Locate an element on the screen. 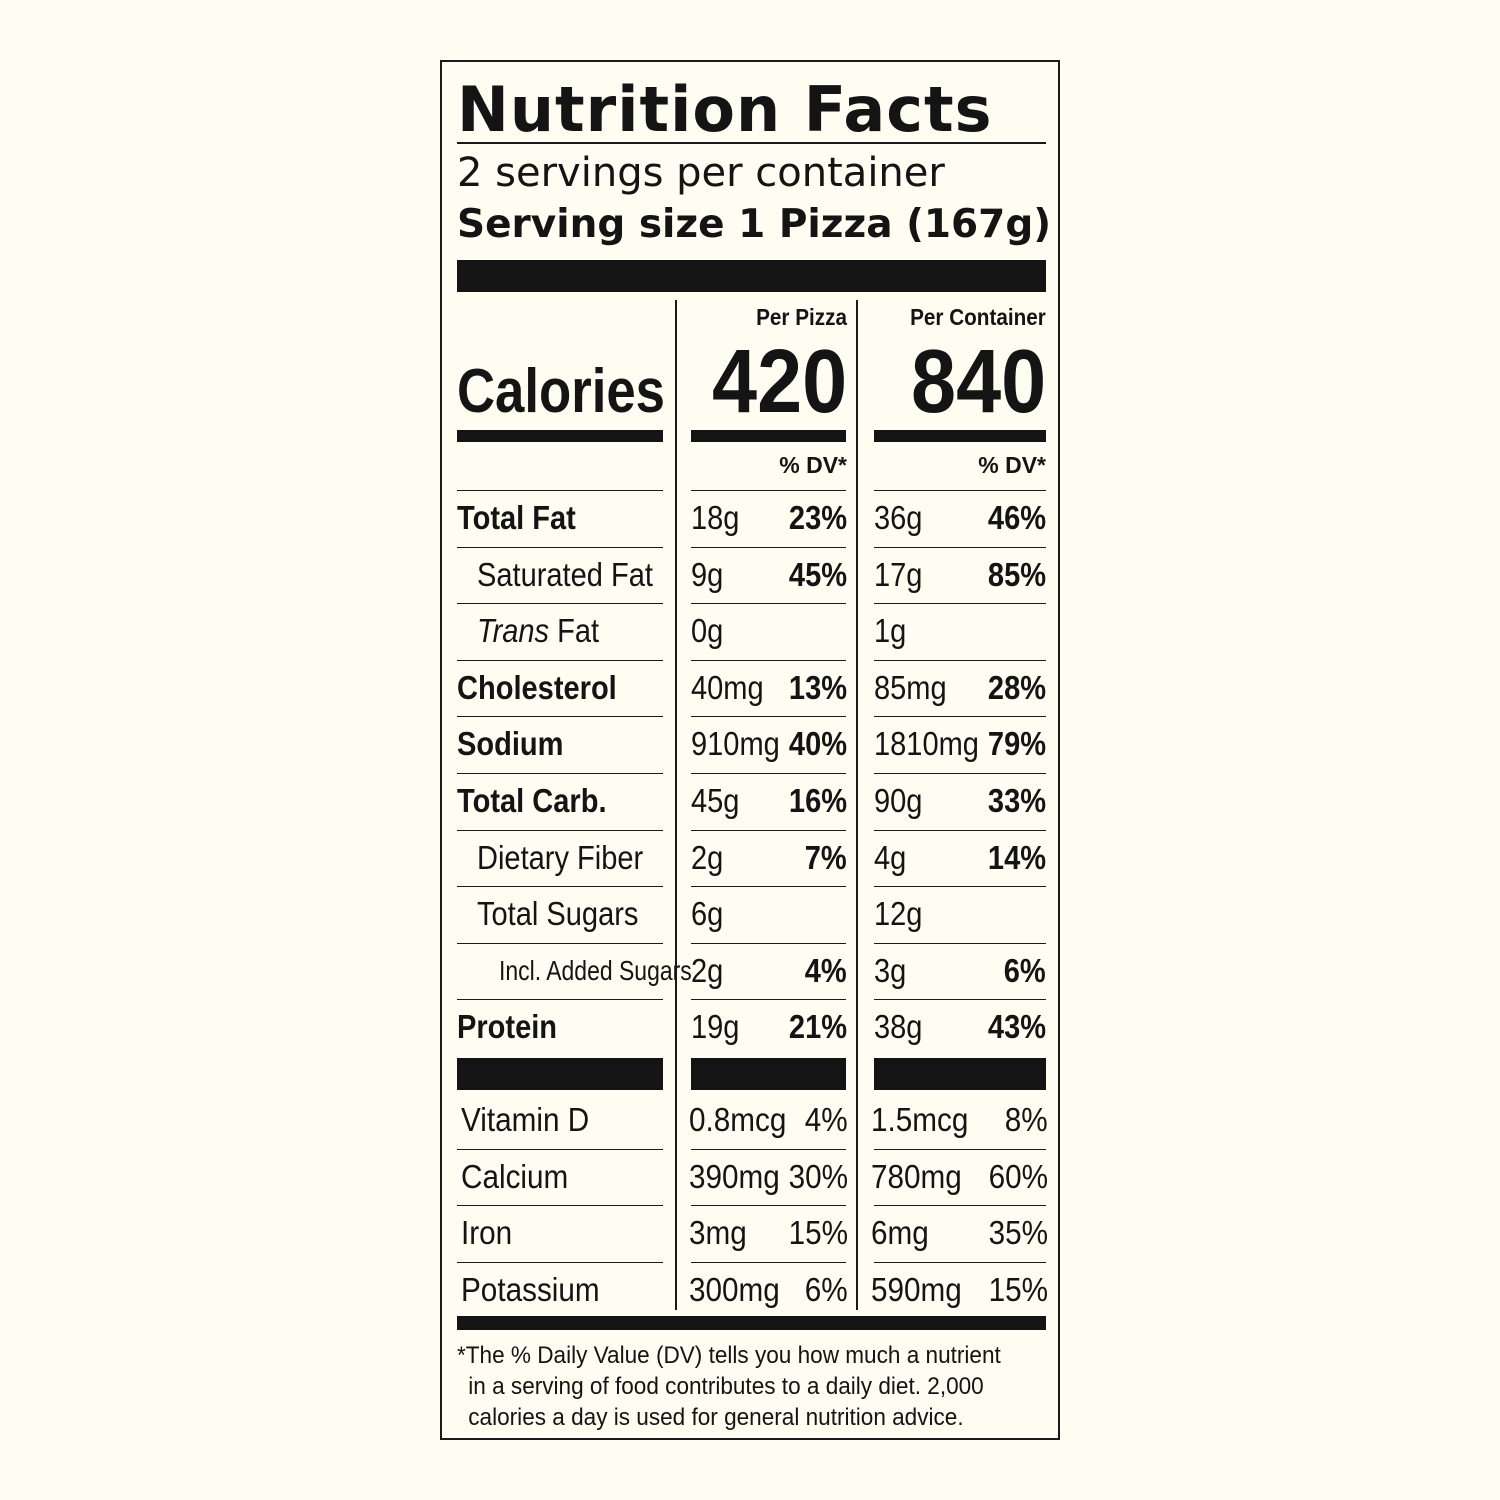  nutrient-name: Dietary Fiber is located at coordinates (560, 857).